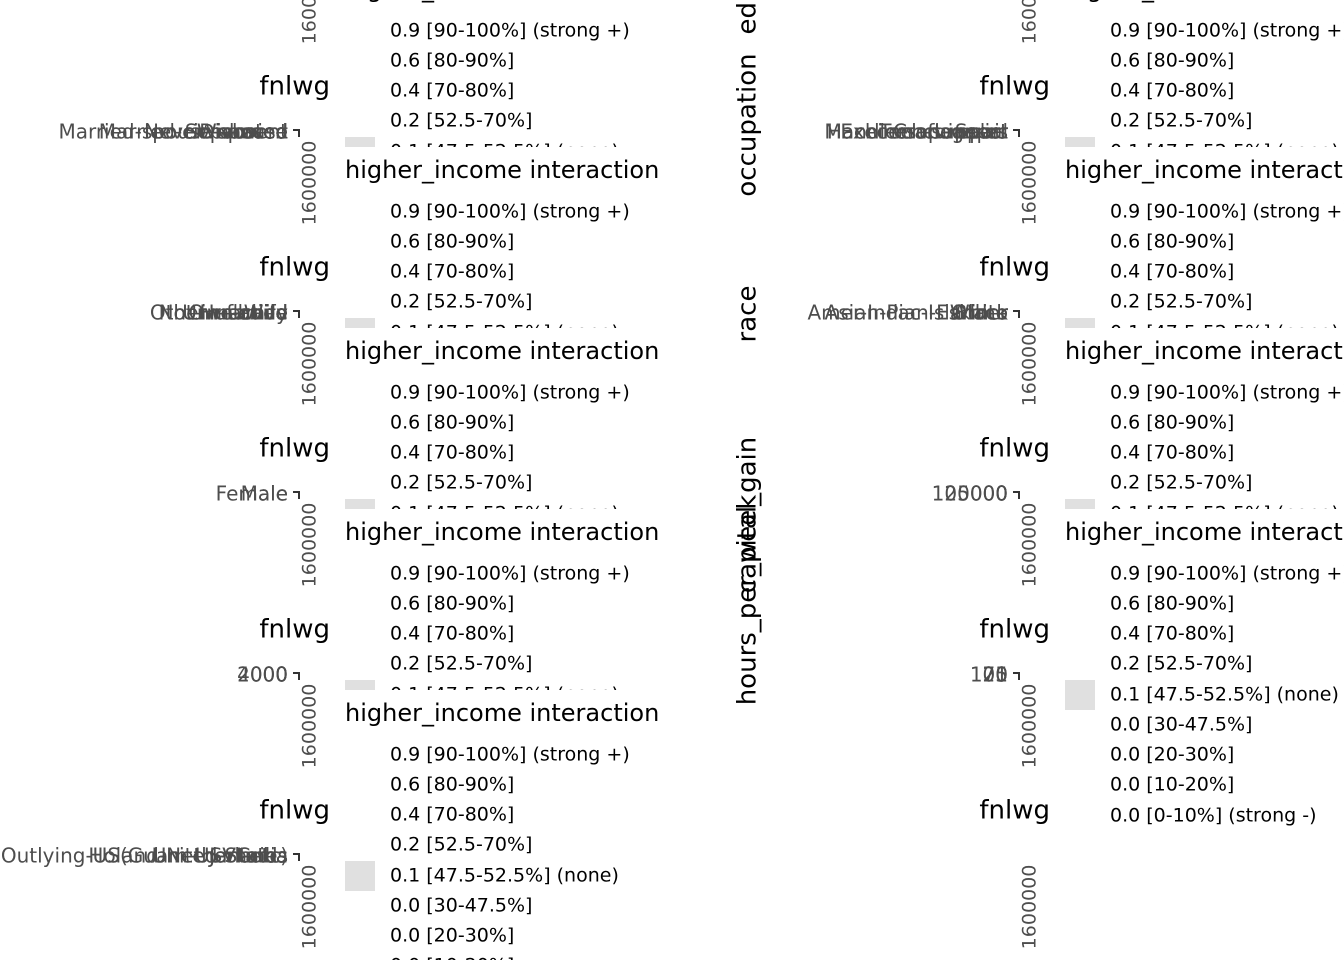  I want to click on tick-label: Unmarried, so click(235, 313).